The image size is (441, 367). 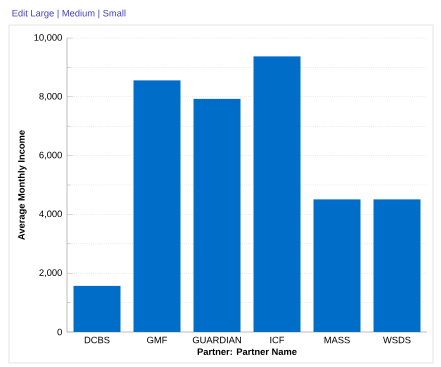 I want to click on y-tick-label: 4,000, so click(x=50, y=214).